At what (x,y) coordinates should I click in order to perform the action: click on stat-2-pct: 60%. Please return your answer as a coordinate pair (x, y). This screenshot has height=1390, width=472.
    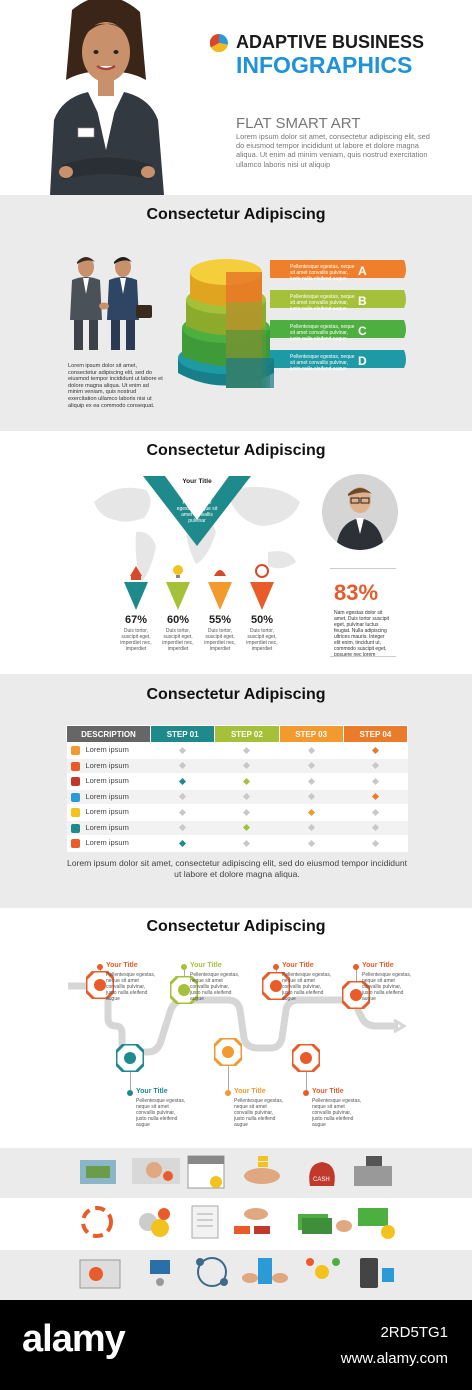
    Looking at the image, I should click on (178, 620).